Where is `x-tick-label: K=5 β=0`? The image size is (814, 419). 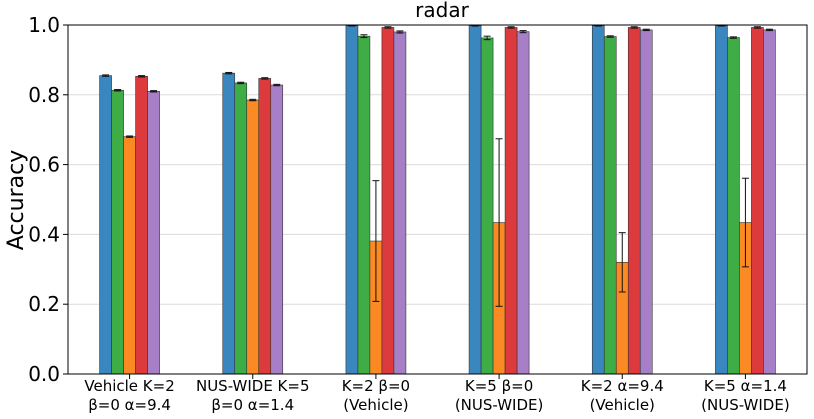
x-tick-label: K=5 β=0 is located at coordinates (499, 386).